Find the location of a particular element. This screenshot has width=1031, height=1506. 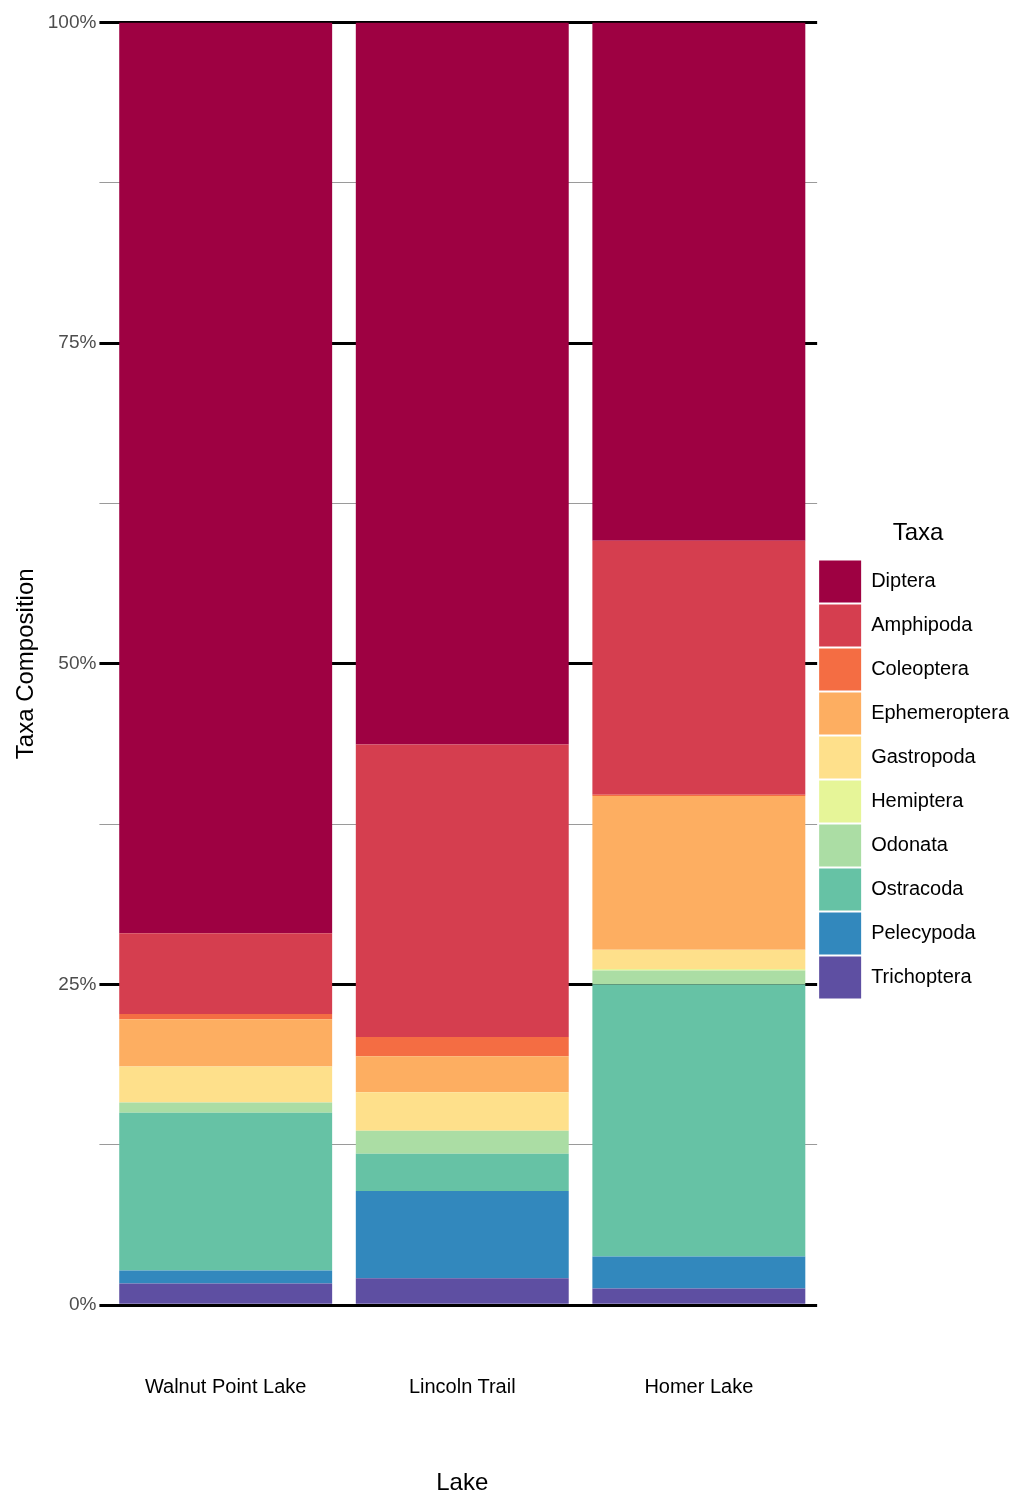

y-tick-label: 50% is located at coordinates (77, 663).